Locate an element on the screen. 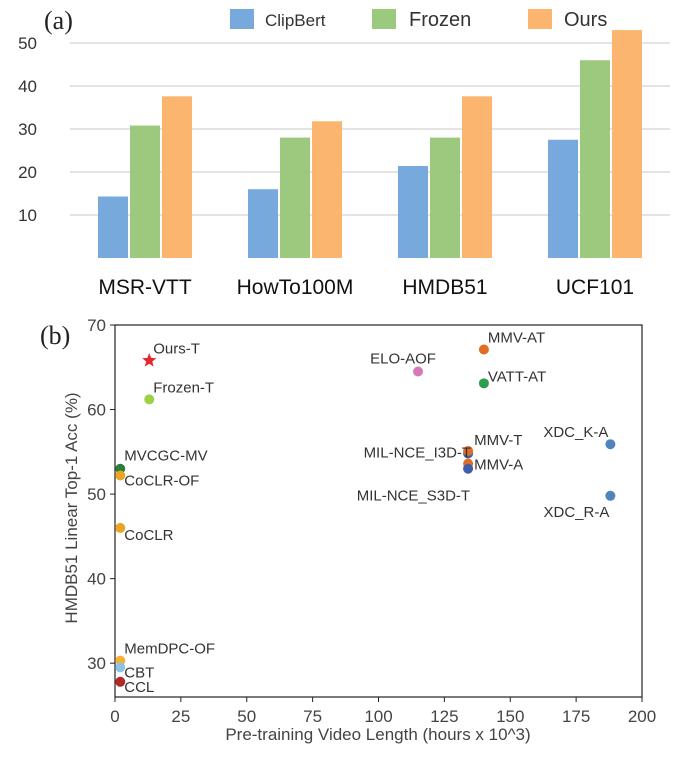 This screenshot has width=686, height=757. bar-chart-categories: MSR-VTT HowTo100M HMDB51 UCF101 is located at coordinates (366, 287).